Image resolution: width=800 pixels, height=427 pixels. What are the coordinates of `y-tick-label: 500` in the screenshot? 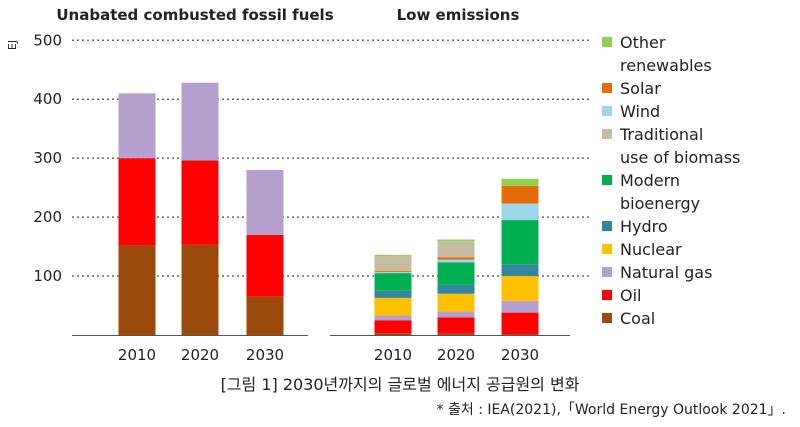 It's located at (47, 40).